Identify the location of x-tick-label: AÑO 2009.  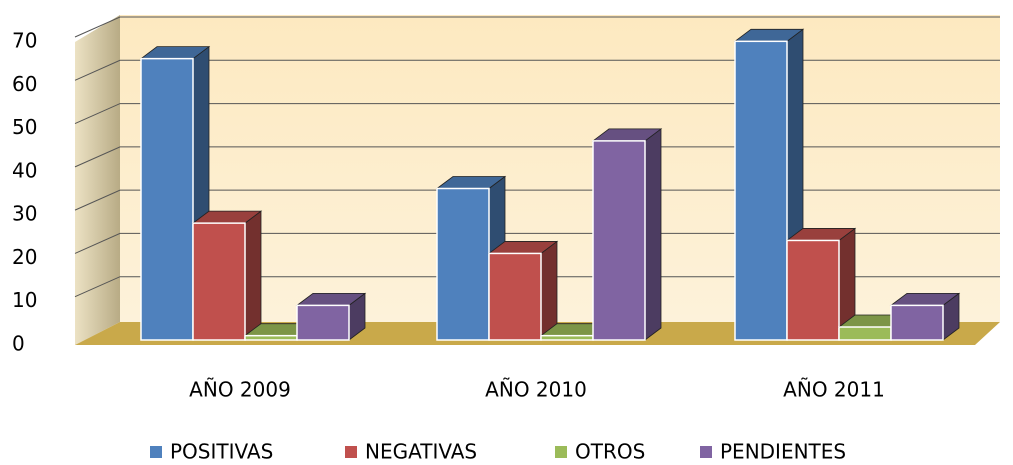
(240, 390).